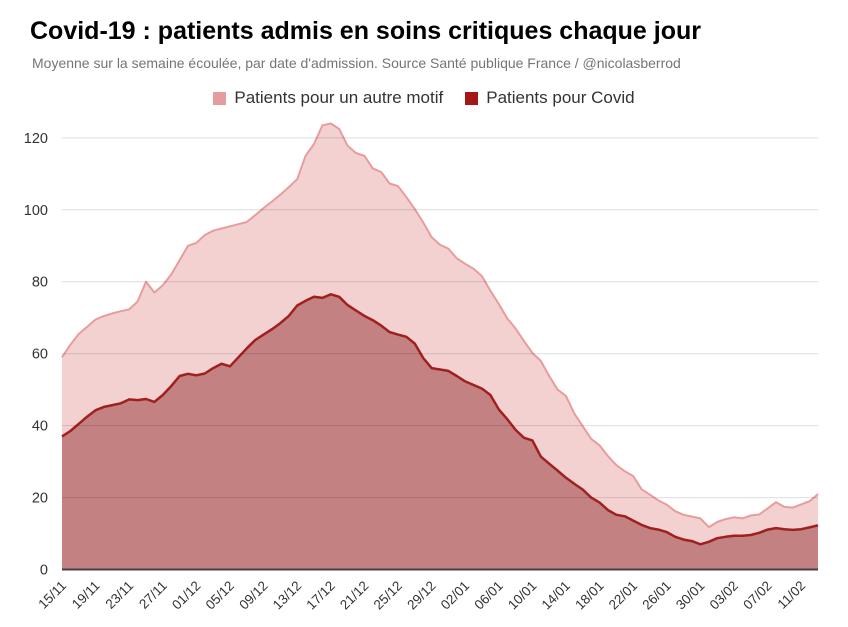 The width and height of the screenshot is (848, 627). Describe the element at coordinates (560, 97) in the screenshot. I see `legend-label-covid: Patients pour Covid` at that location.